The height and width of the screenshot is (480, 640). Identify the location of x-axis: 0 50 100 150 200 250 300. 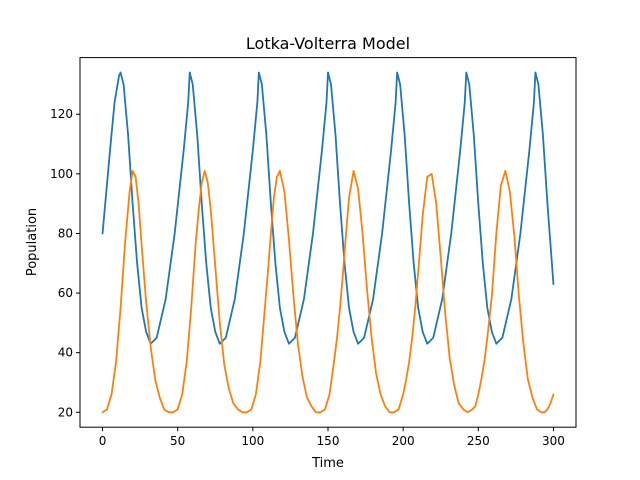
(332, 437).